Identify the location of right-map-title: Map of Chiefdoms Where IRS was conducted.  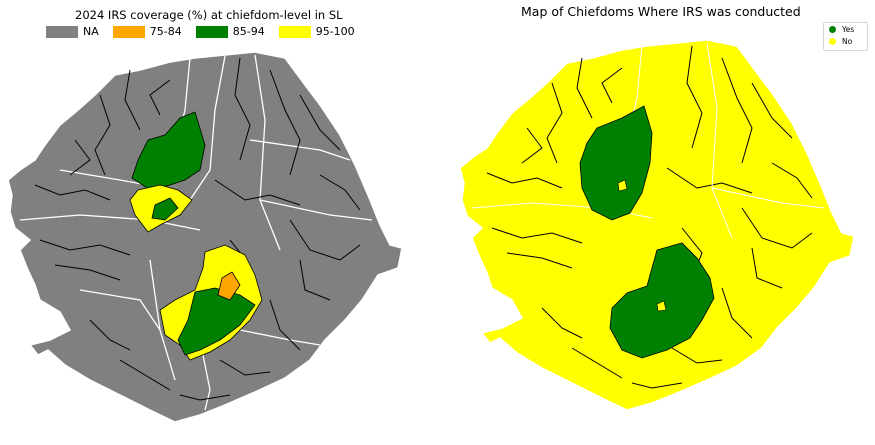
(661, 11).